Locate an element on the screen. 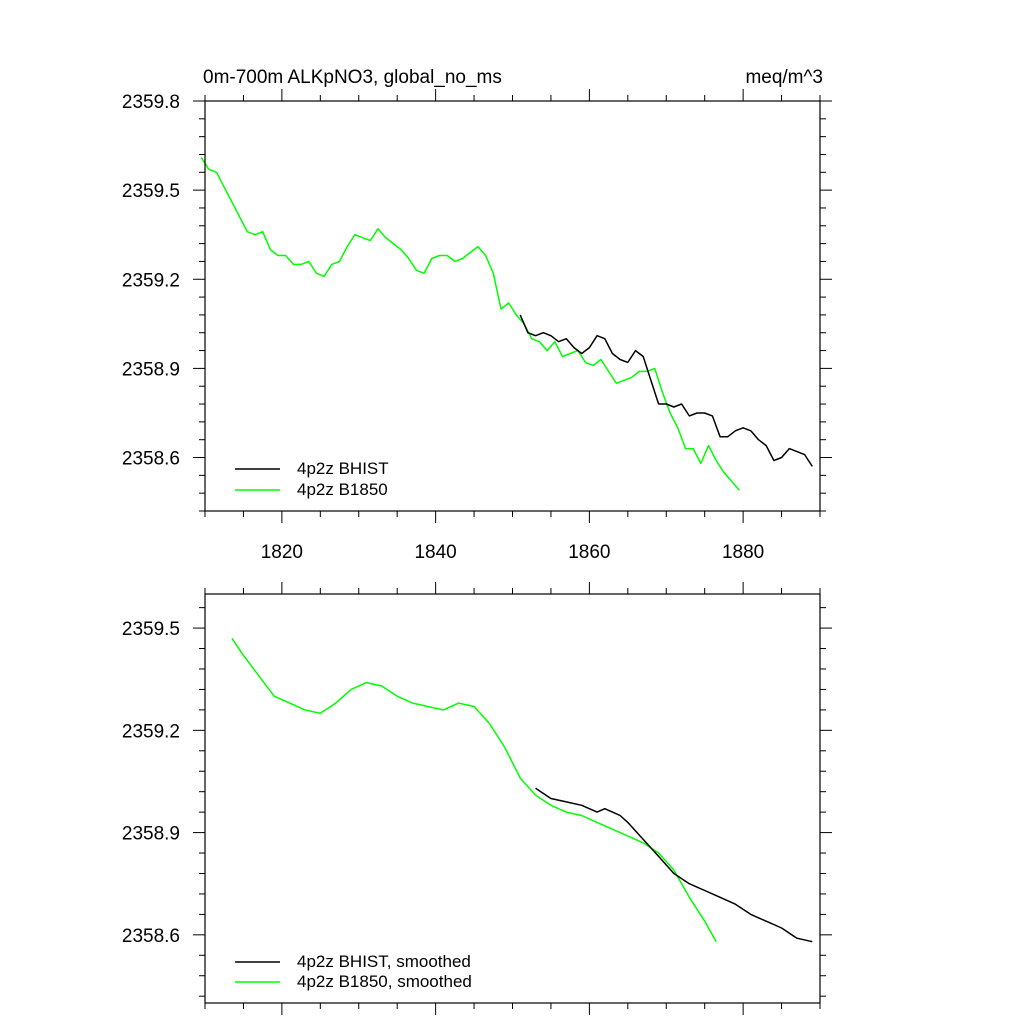  top-legend: 4p2z BHIST 4p2z B1850 is located at coordinates (312, 479).